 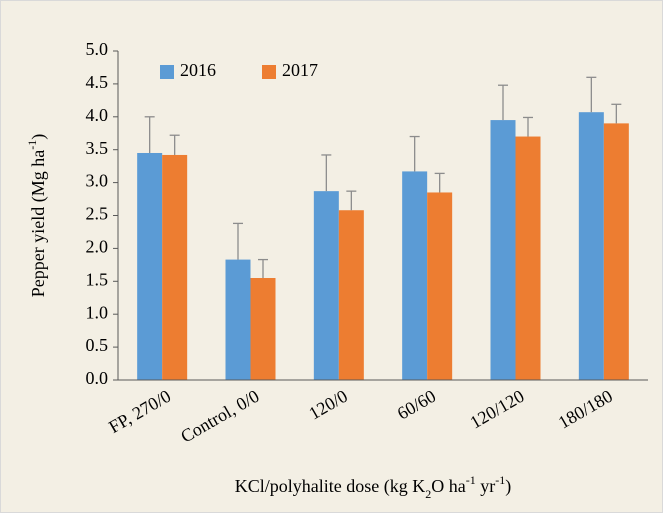 What do you see at coordinates (97, 181) in the screenshot?
I see `y-tick-label: 3.0` at bounding box center [97, 181].